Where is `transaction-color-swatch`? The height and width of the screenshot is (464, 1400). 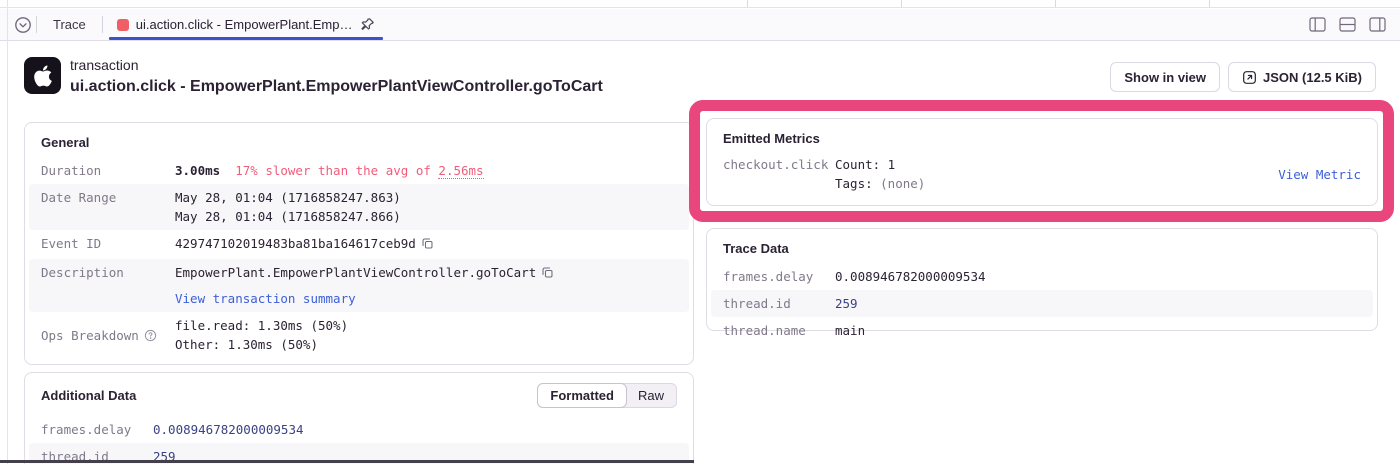 transaction-color-swatch is located at coordinates (122, 24).